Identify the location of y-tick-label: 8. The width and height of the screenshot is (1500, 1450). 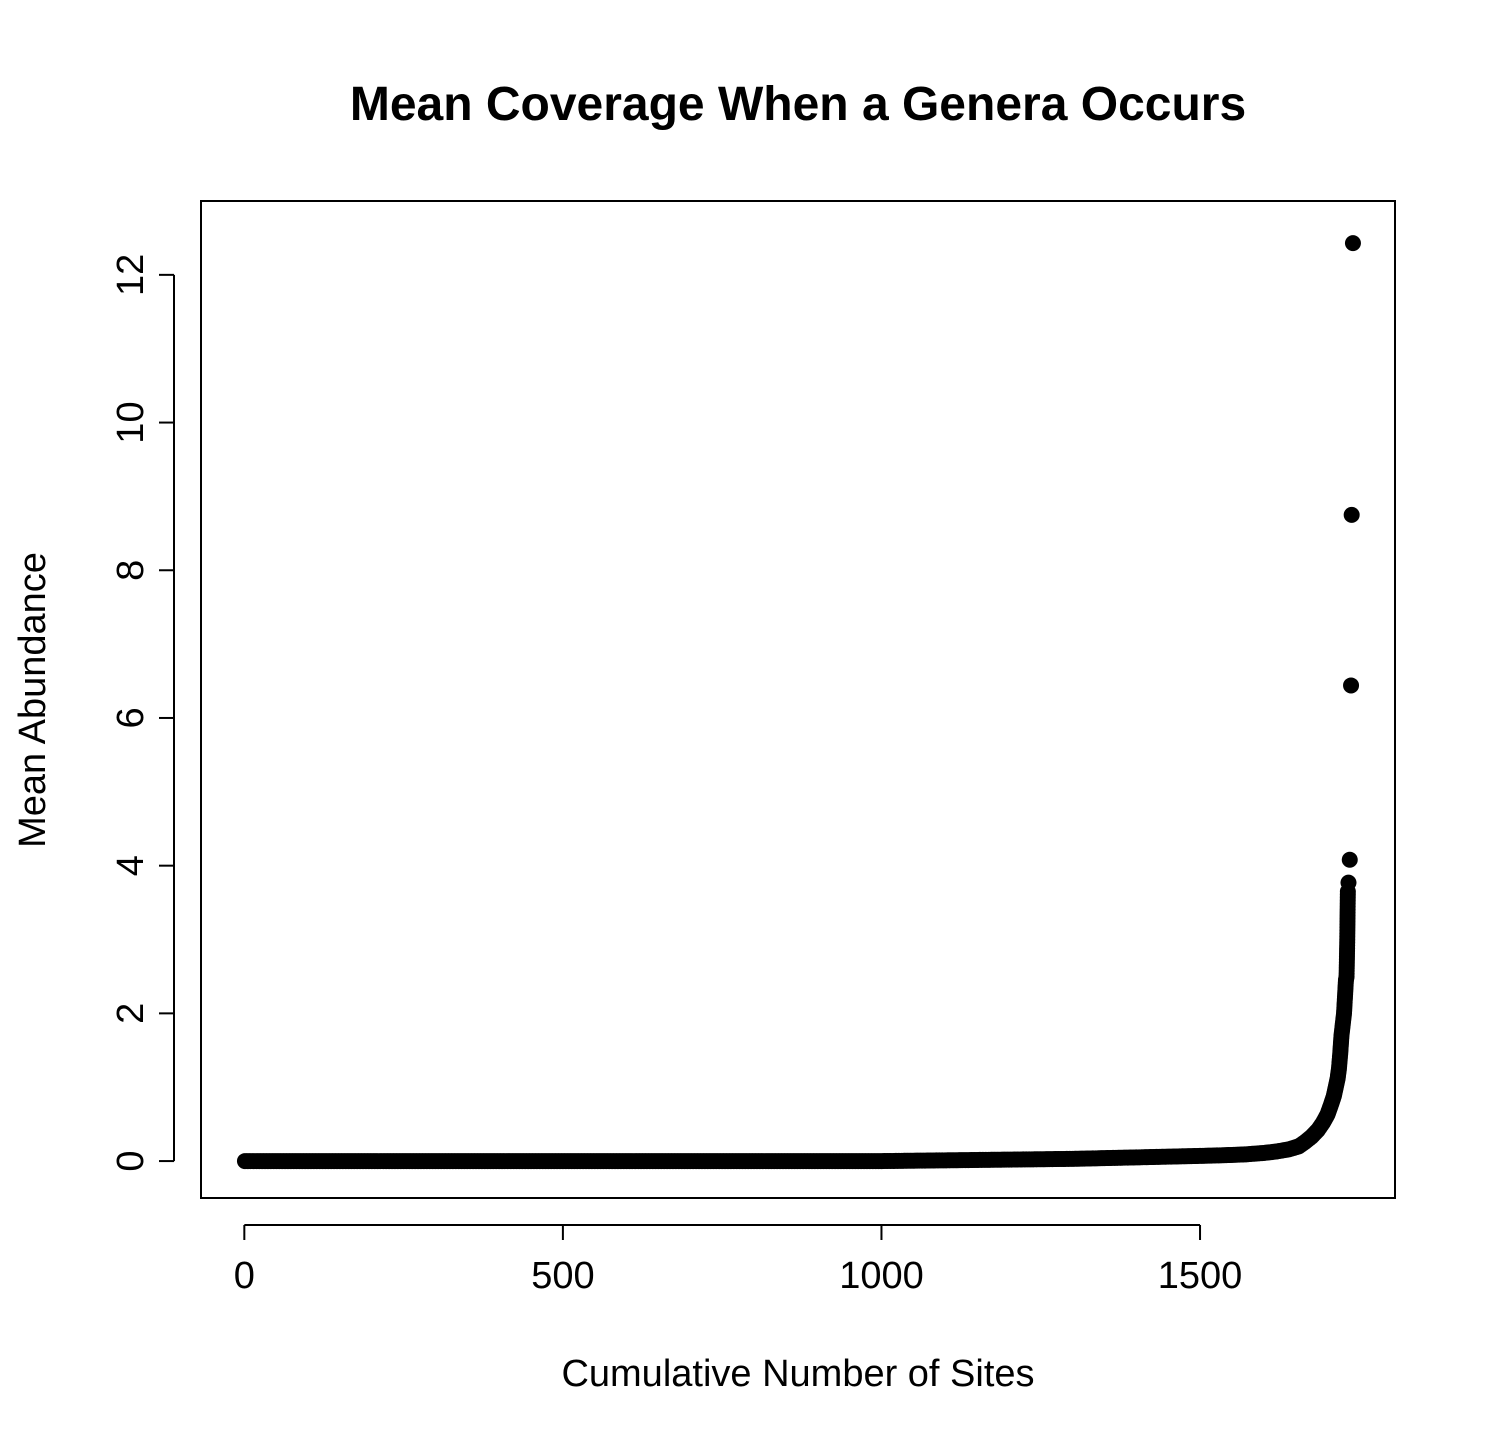
(131, 570).